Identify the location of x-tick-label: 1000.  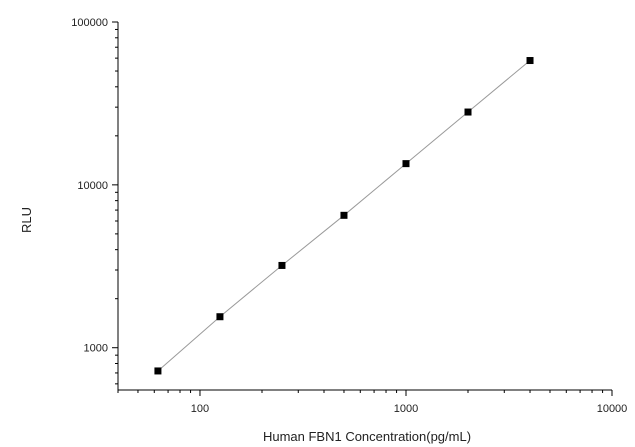
(406, 409).